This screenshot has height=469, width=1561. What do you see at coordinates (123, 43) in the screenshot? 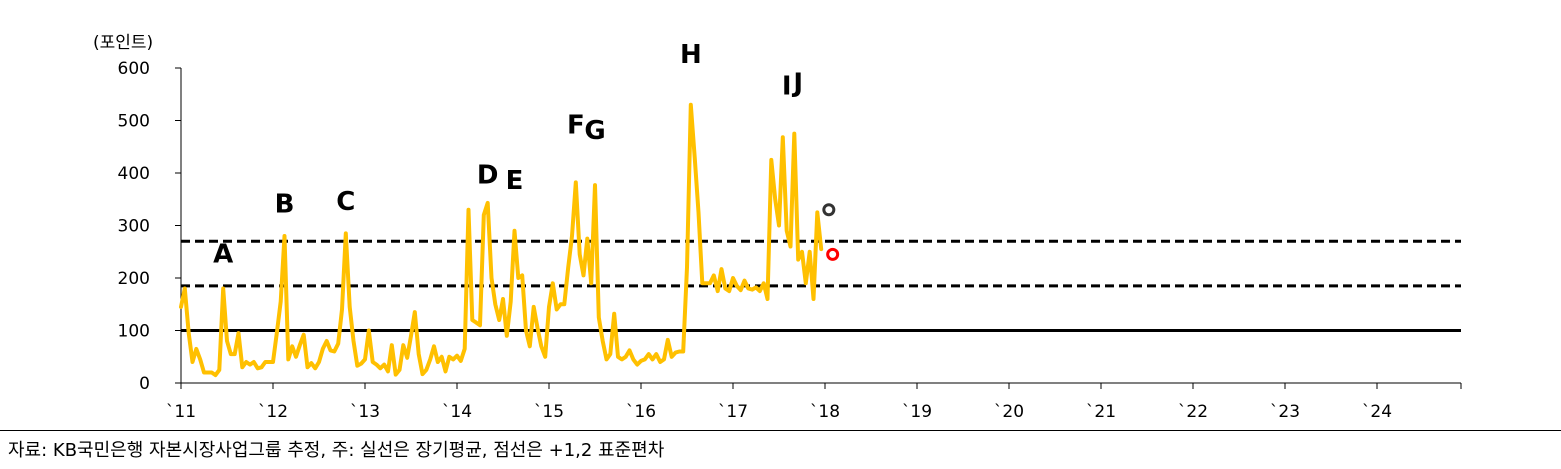
I see `y-unit-label: (포인트)` at bounding box center [123, 43].